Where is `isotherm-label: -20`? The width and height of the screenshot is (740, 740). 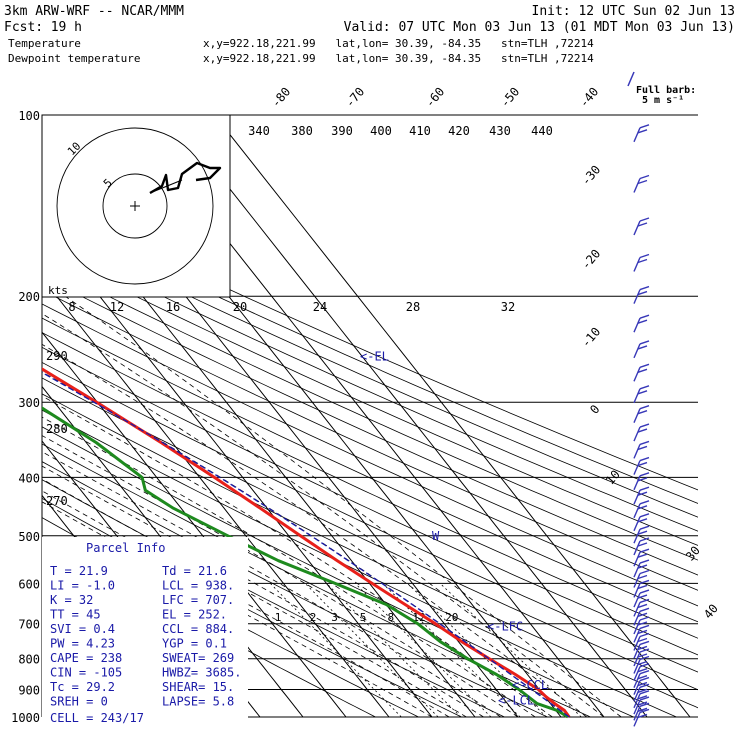
isotherm-label: -20 is located at coordinates (591, 260).